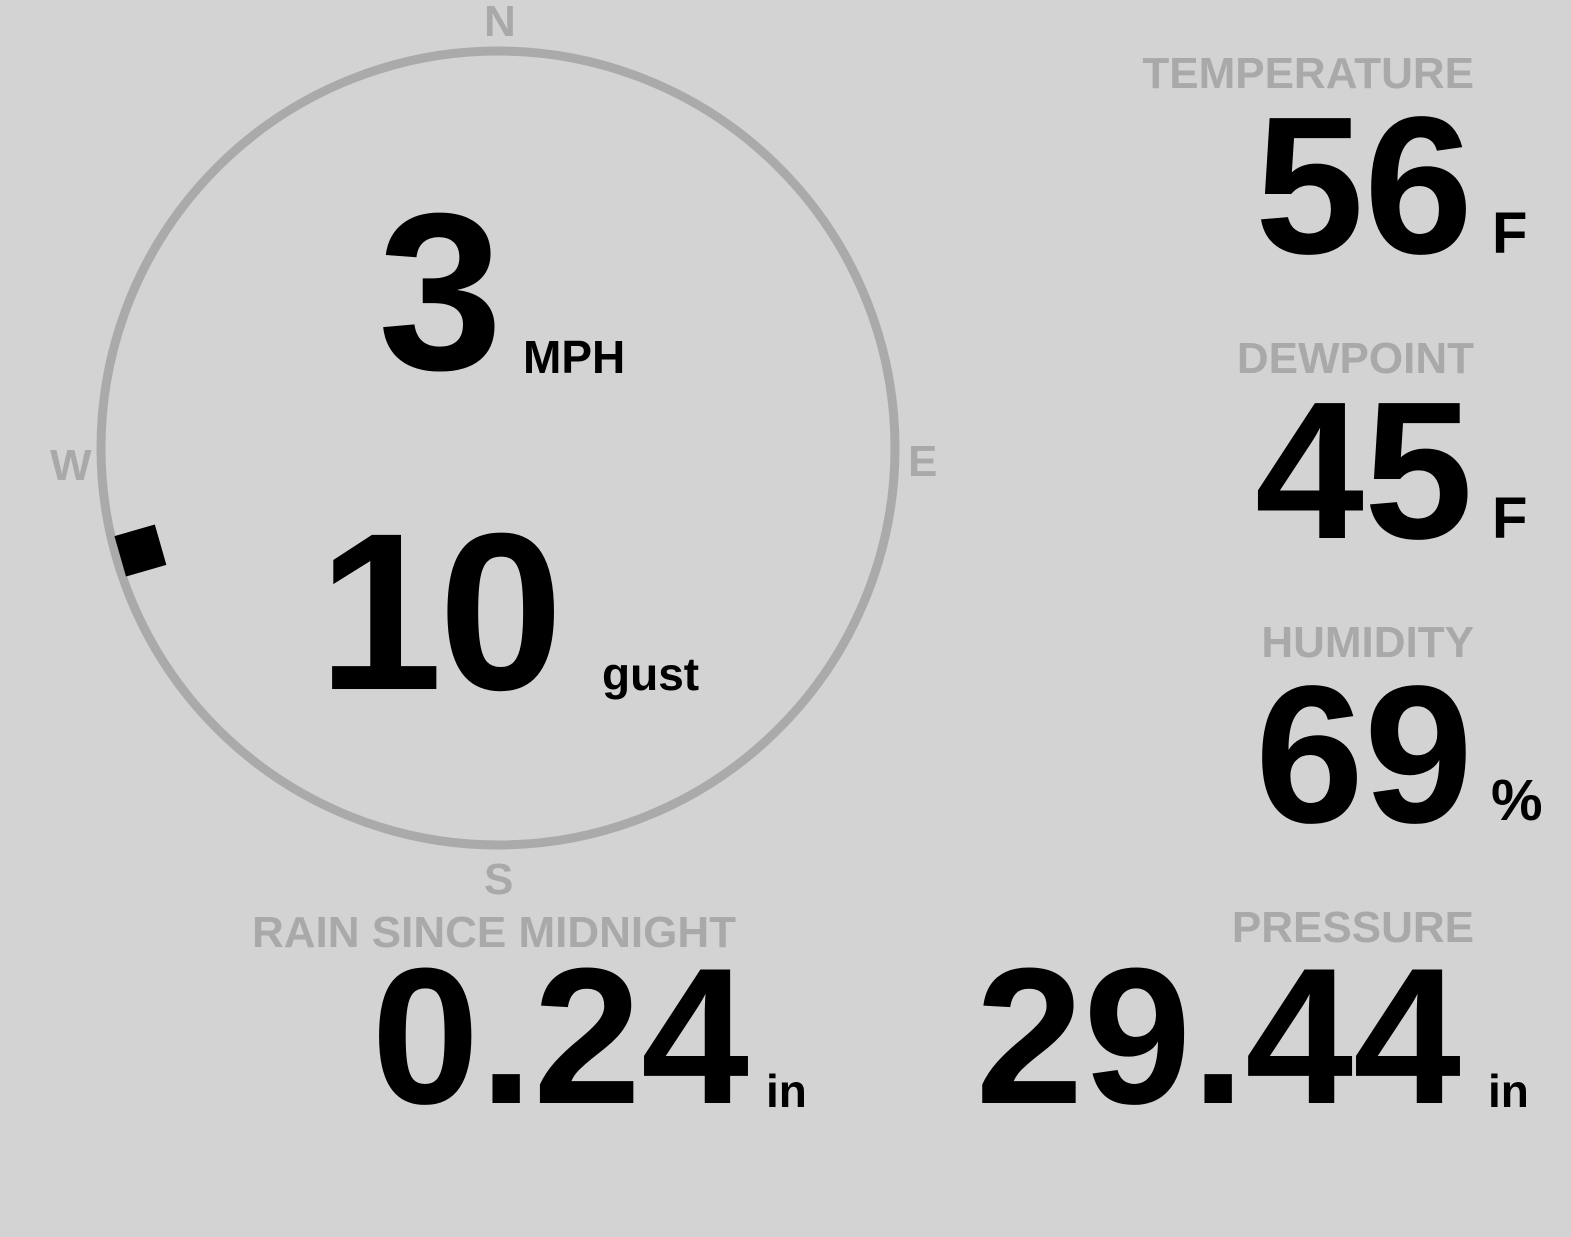 This screenshot has width=1571, height=1237. What do you see at coordinates (500, 23) in the screenshot?
I see `compass-n: N` at bounding box center [500, 23].